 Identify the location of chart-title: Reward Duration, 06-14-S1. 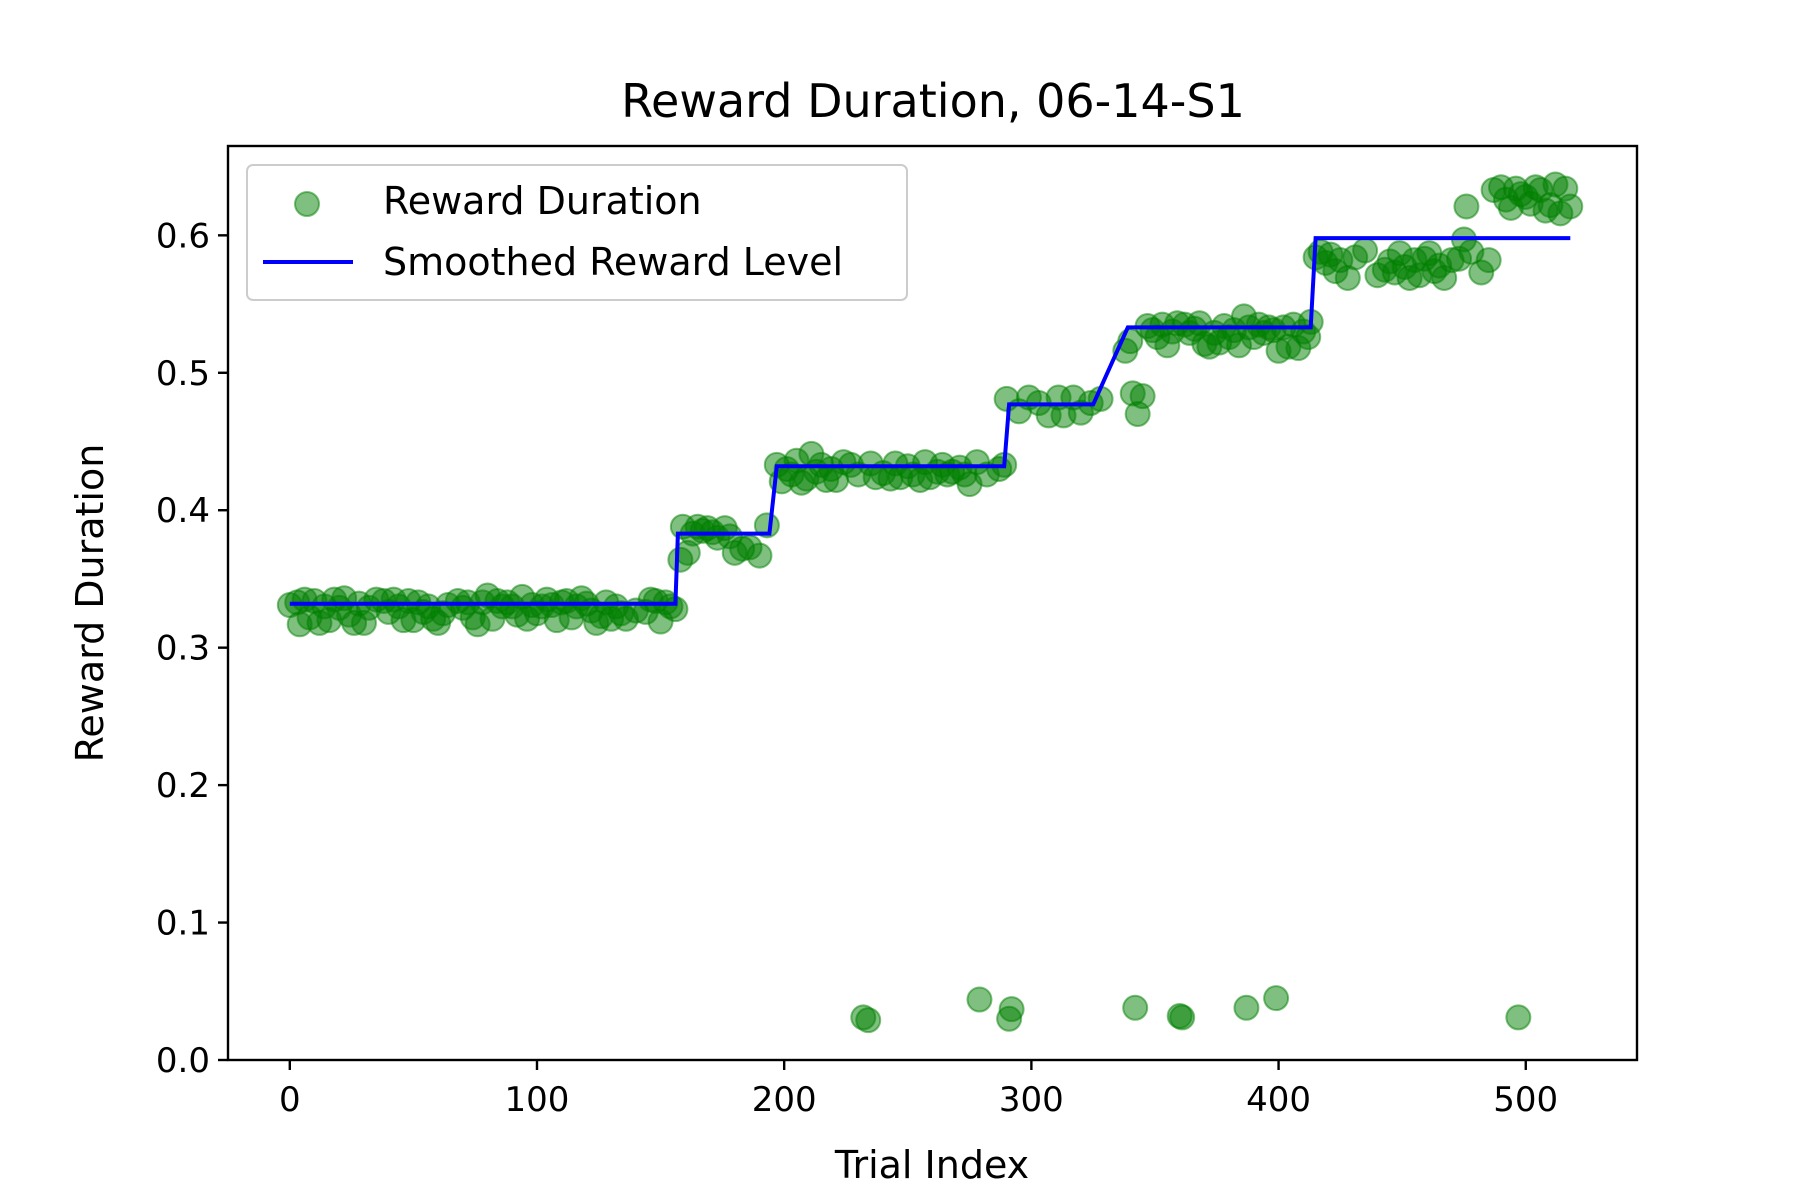
(933, 101).